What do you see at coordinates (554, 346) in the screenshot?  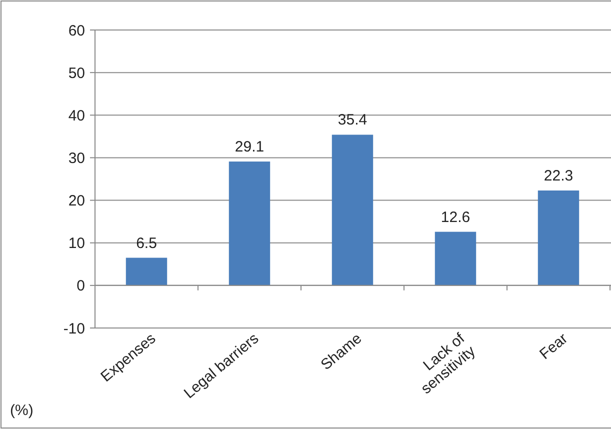 I see `x-tick-label: Fear` at bounding box center [554, 346].